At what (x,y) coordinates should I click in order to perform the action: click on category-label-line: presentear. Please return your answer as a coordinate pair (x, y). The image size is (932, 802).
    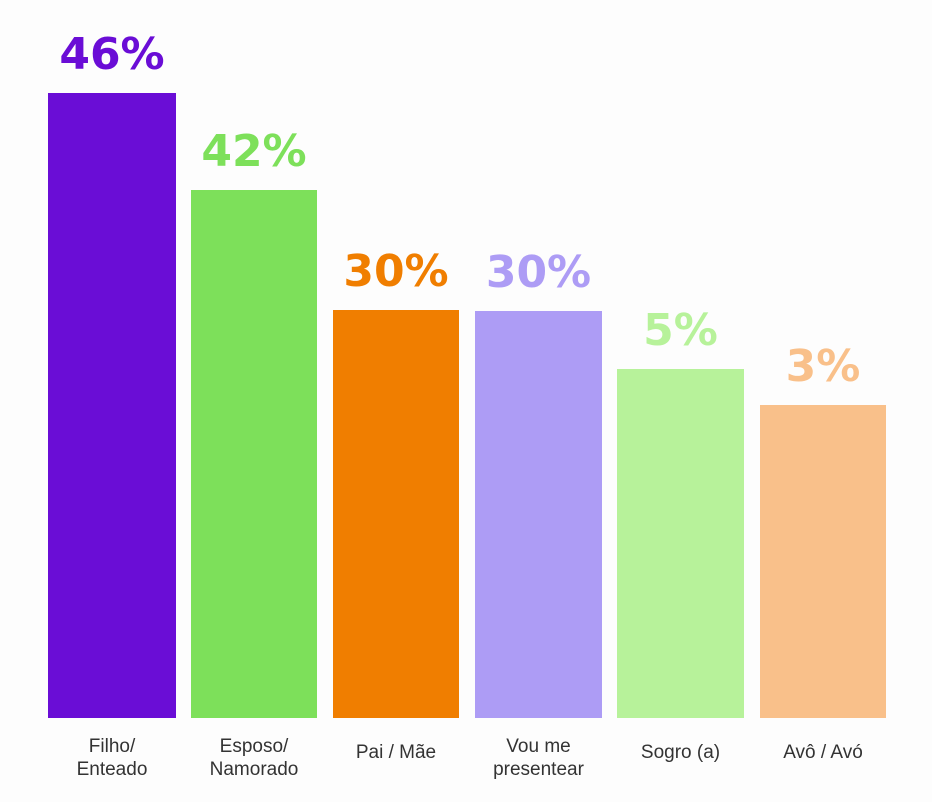
    Looking at the image, I should click on (539, 769).